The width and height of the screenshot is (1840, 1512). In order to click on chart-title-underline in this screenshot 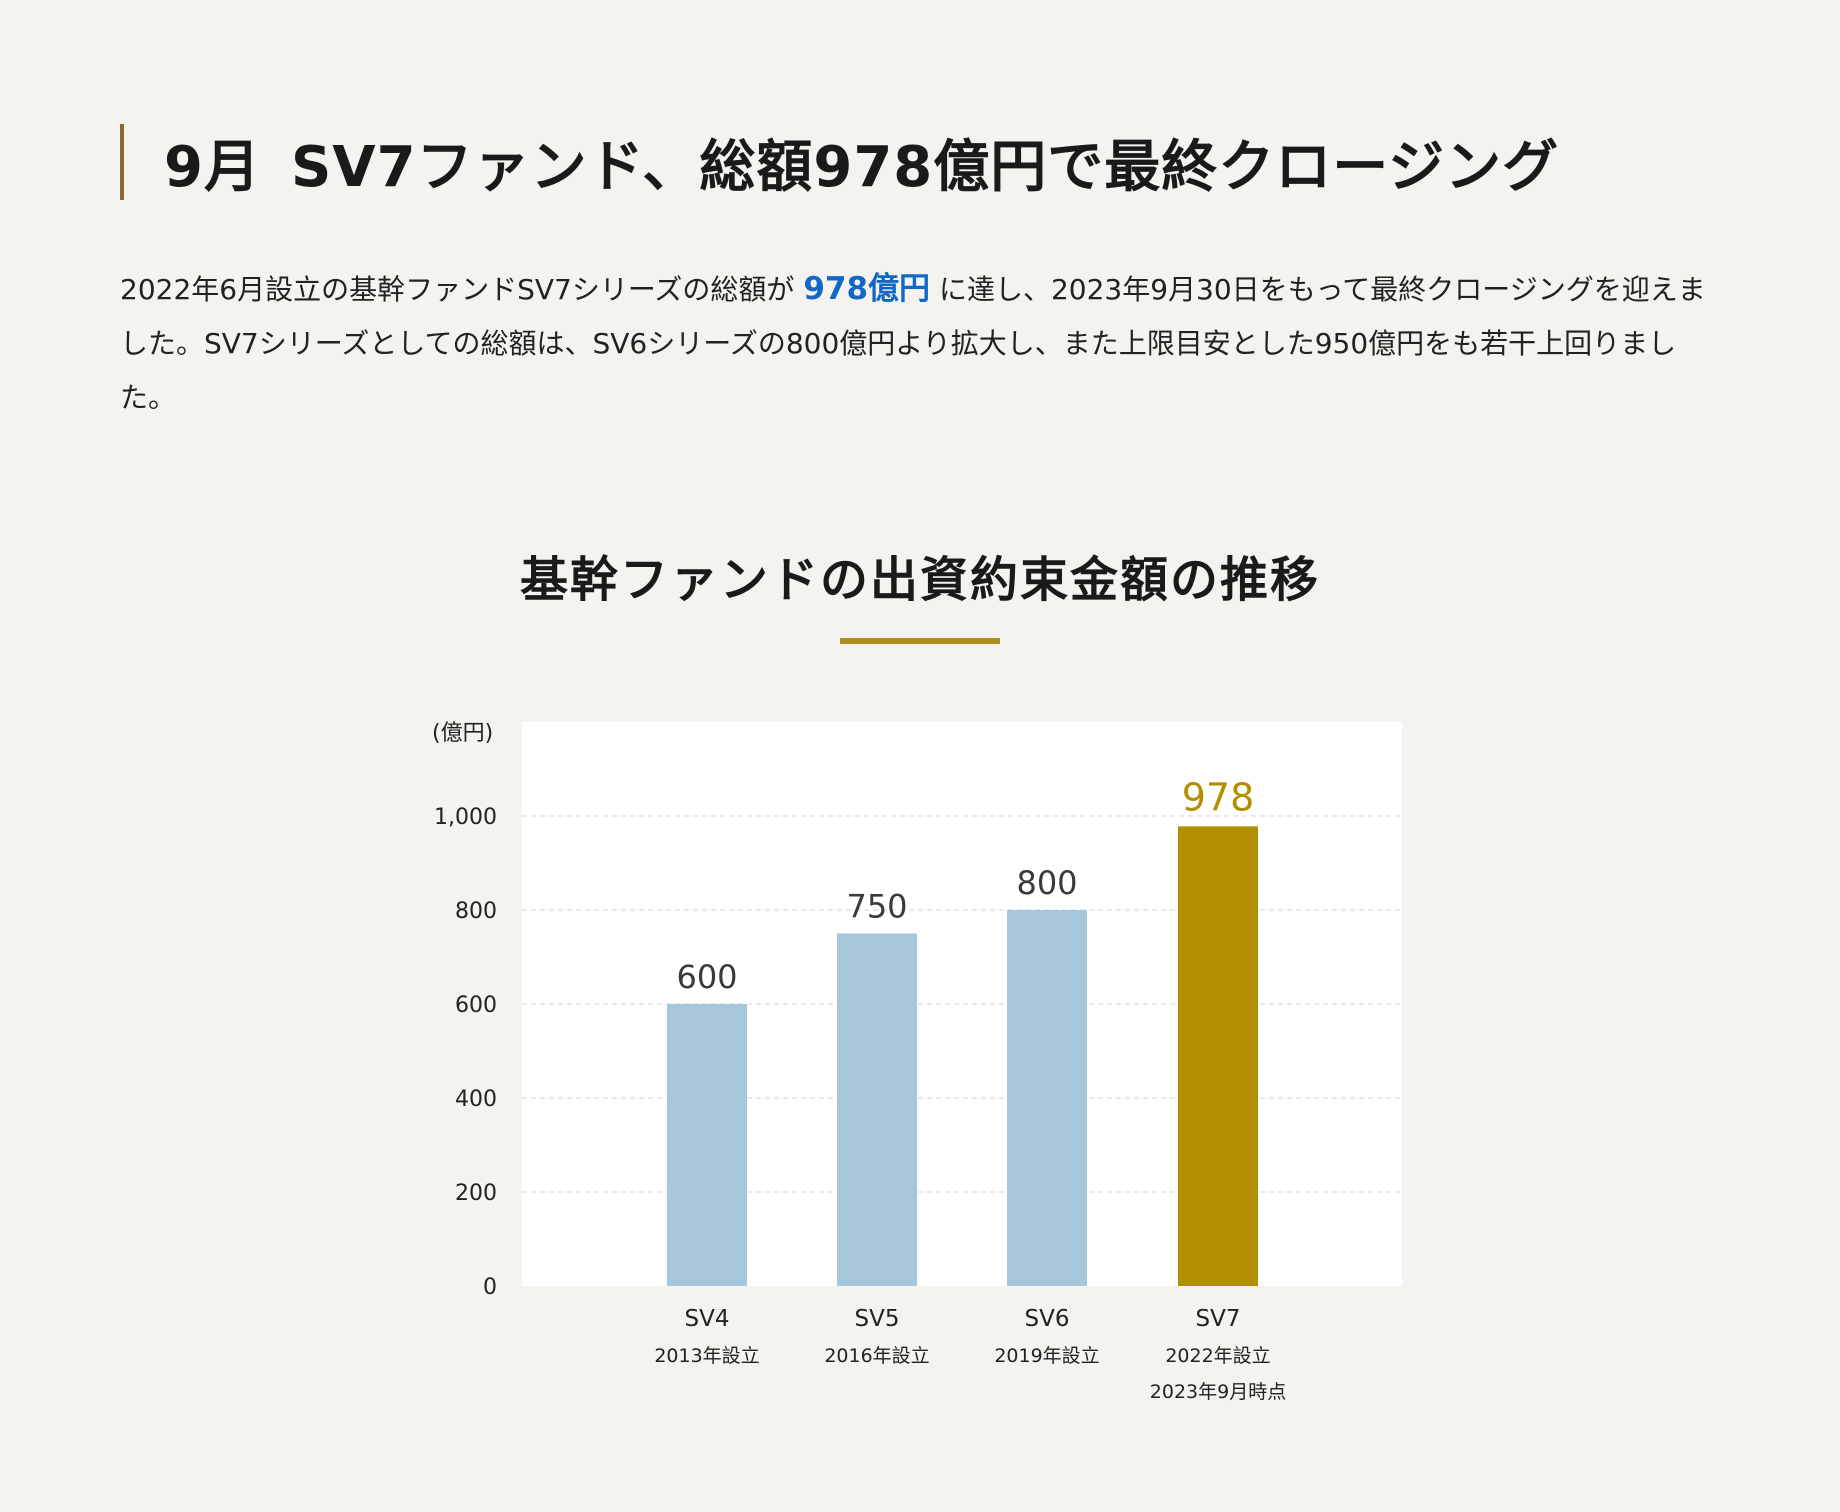, I will do `click(920, 641)`.